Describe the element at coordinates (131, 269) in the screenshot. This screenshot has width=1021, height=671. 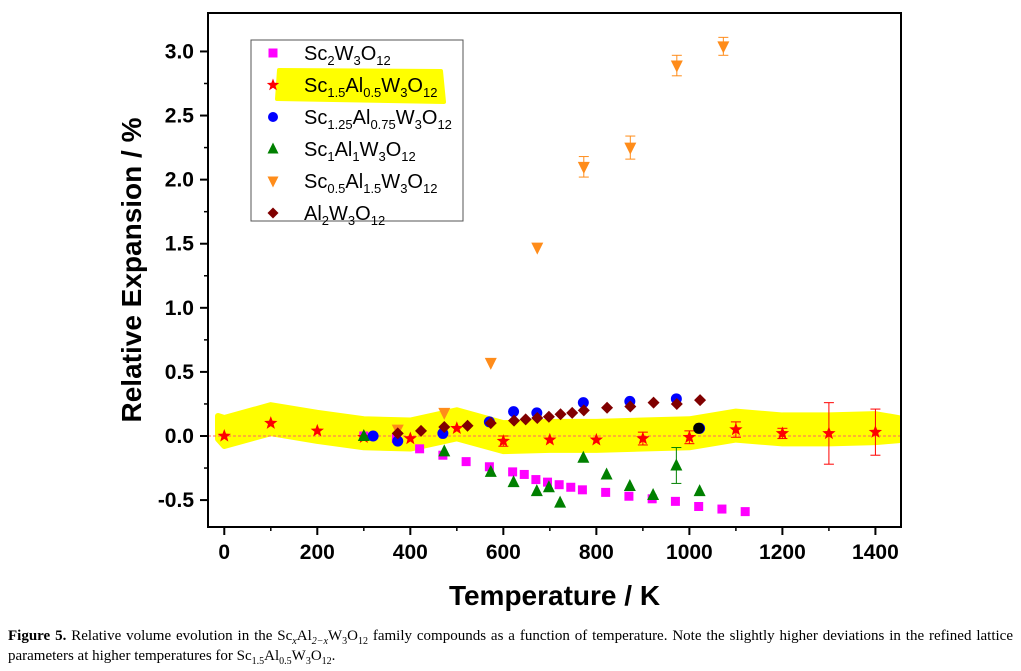
I see `y-axis-title: Relative Expansion / %` at that location.